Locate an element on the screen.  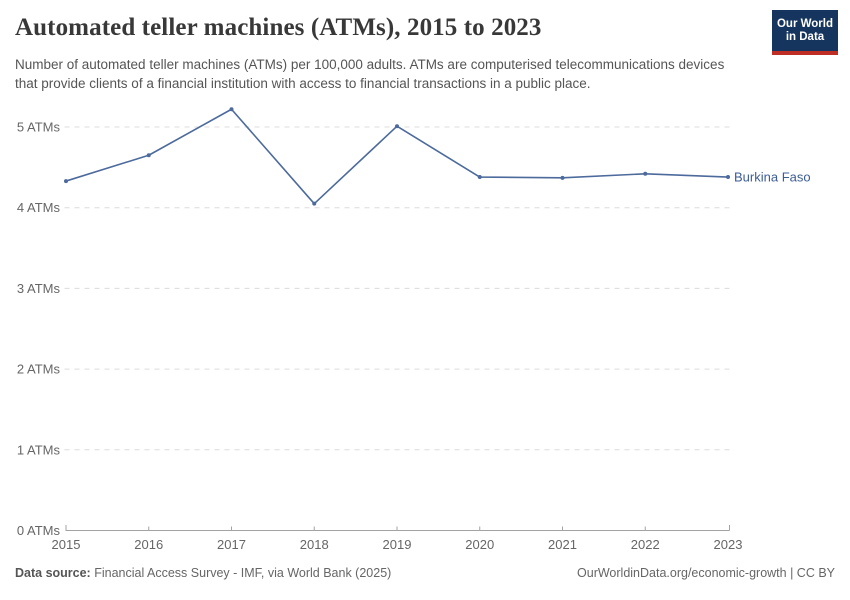
data-point-2023 is located at coordinates (728, 177).